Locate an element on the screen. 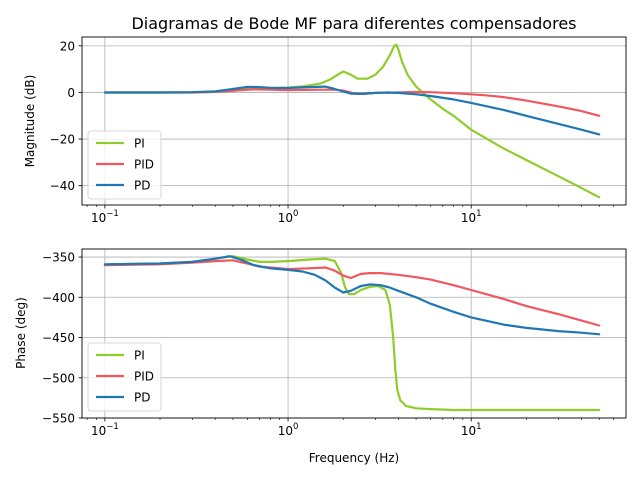 The height and width of the screenshot is (480, 640). magnitude-ylabel: Magnitude (dB) is located at coordinates (30, 121).